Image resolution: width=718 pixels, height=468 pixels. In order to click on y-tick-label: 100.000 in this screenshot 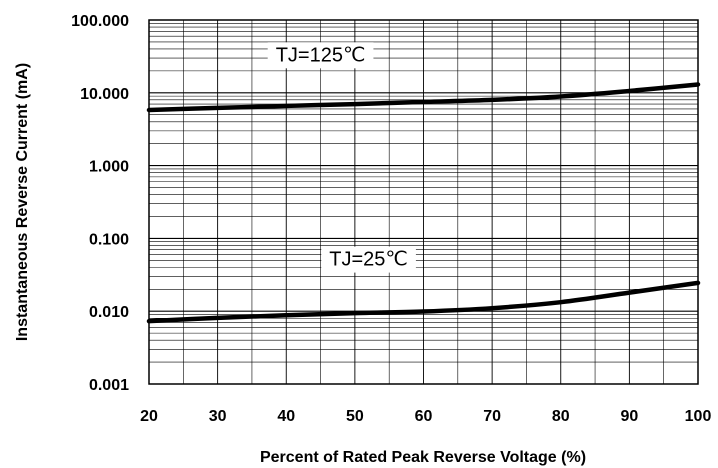, I will do `click(100, 21)`.